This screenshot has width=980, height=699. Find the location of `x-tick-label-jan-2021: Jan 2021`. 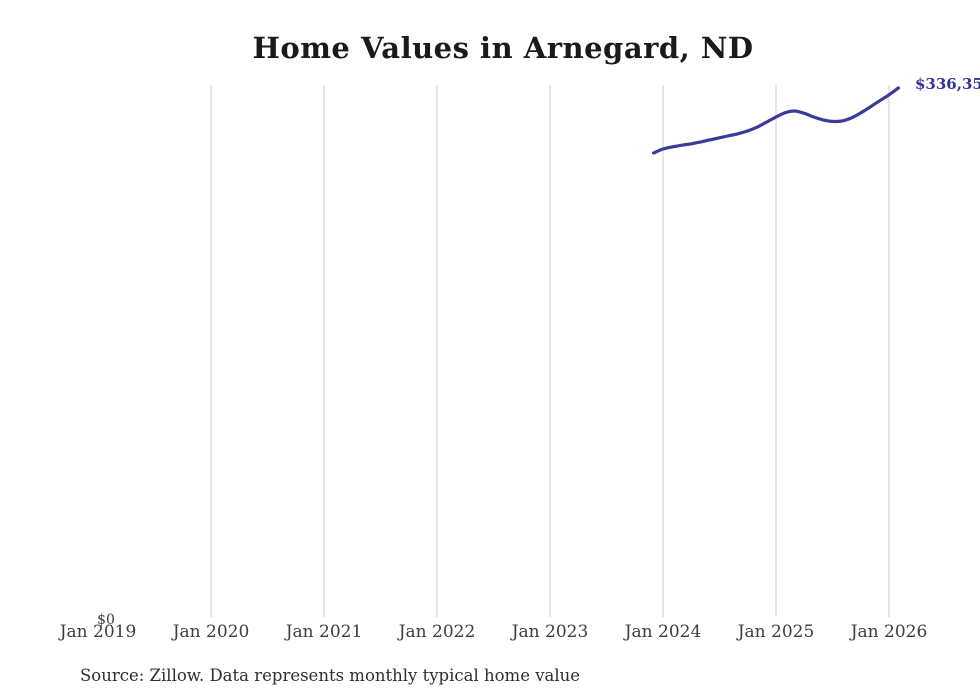

x-tick-label-jan-2021: Jan 2021 is located at coordinates (324, 632).